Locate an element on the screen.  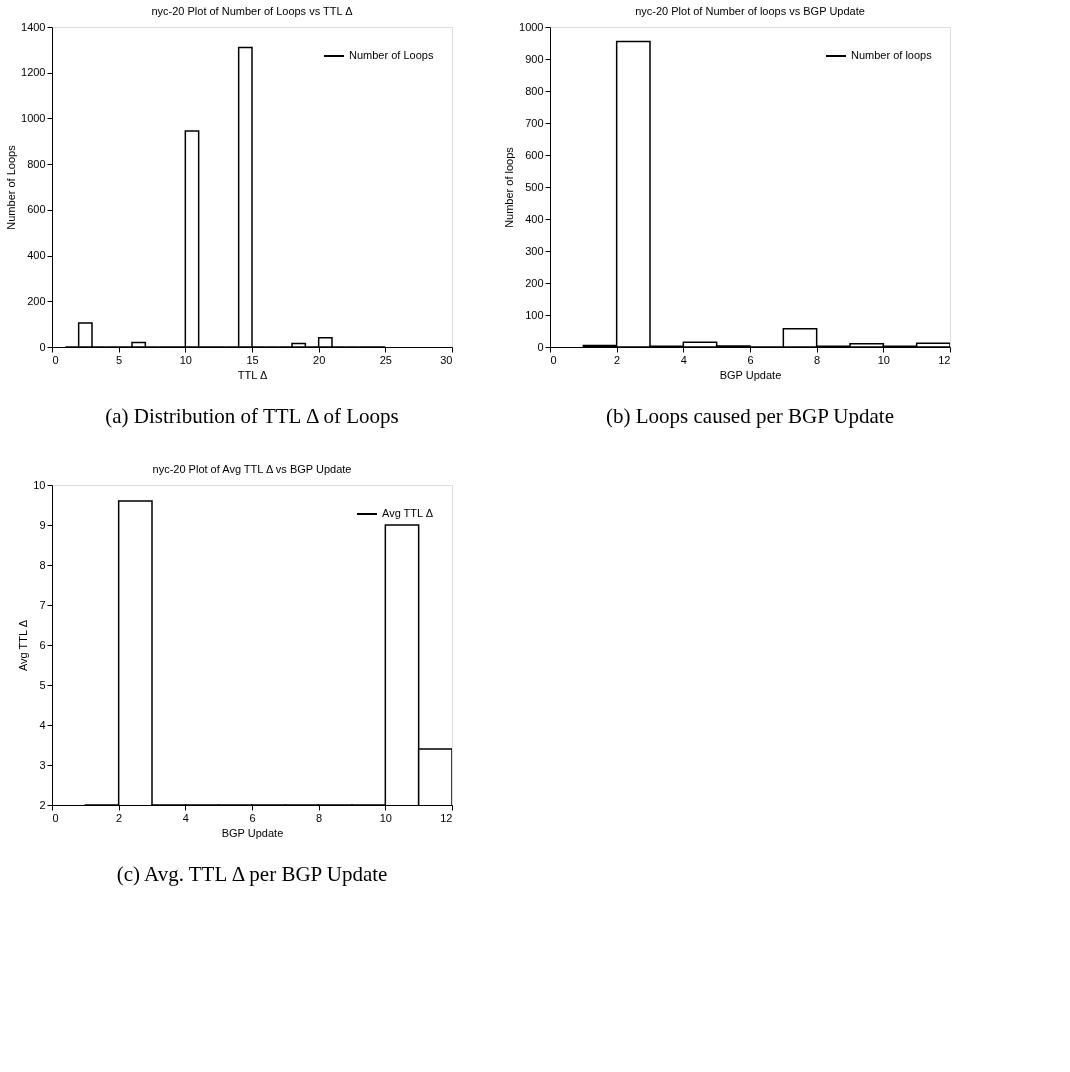
y-tick-label: 1200 is located at coordinates (33, 72).